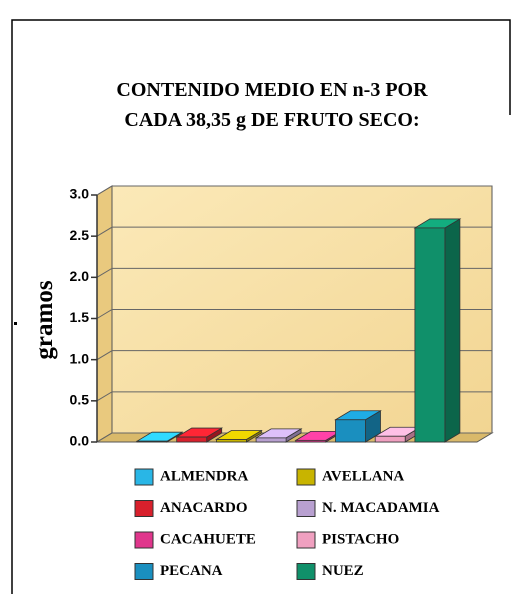 This screenshot has width=521, height=594. Describe the element at coordinates (80, 358) in the screenshot. I see `y-tick-label: 1.0` at that location.